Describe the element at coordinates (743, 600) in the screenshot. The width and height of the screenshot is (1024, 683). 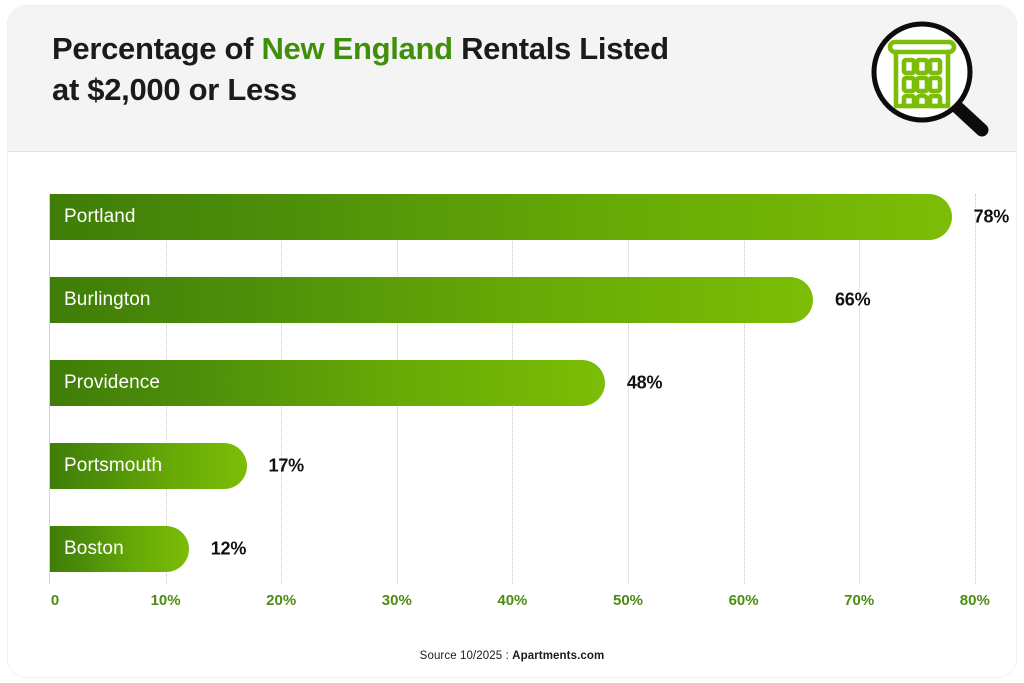
I see `x-axis-tick-label: 60%` at that location.